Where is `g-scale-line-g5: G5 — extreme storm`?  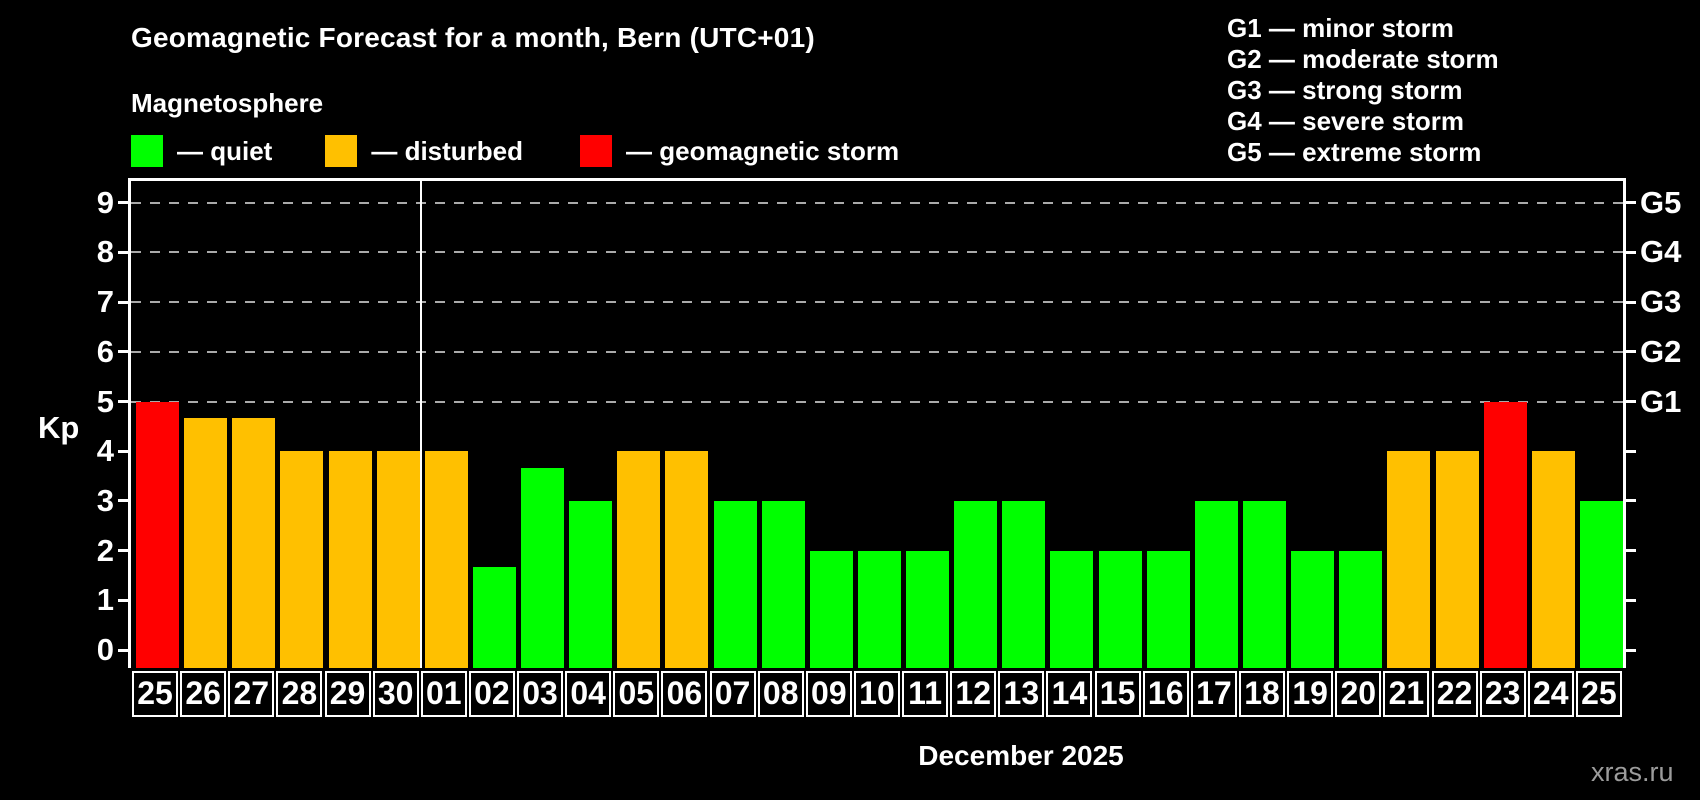 g-scale-line-g5: G5 — extreme storm is located at coordinates (1354, 152).